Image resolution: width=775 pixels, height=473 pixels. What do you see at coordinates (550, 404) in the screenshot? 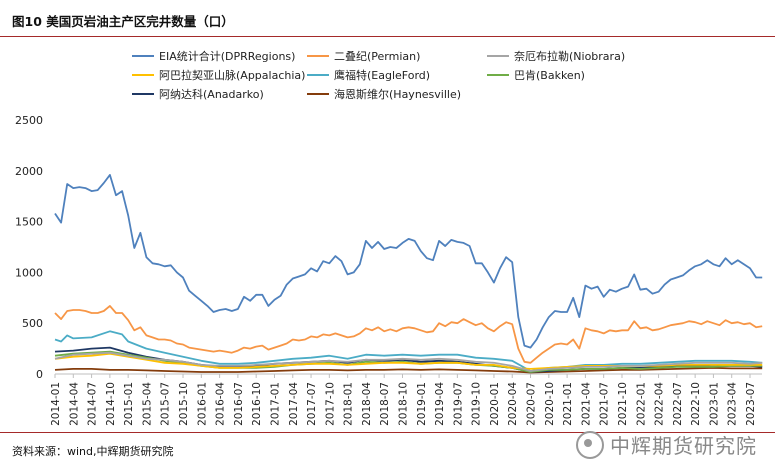
I see `x-tick-label: 2020-10` at bounding box center [550, 404].